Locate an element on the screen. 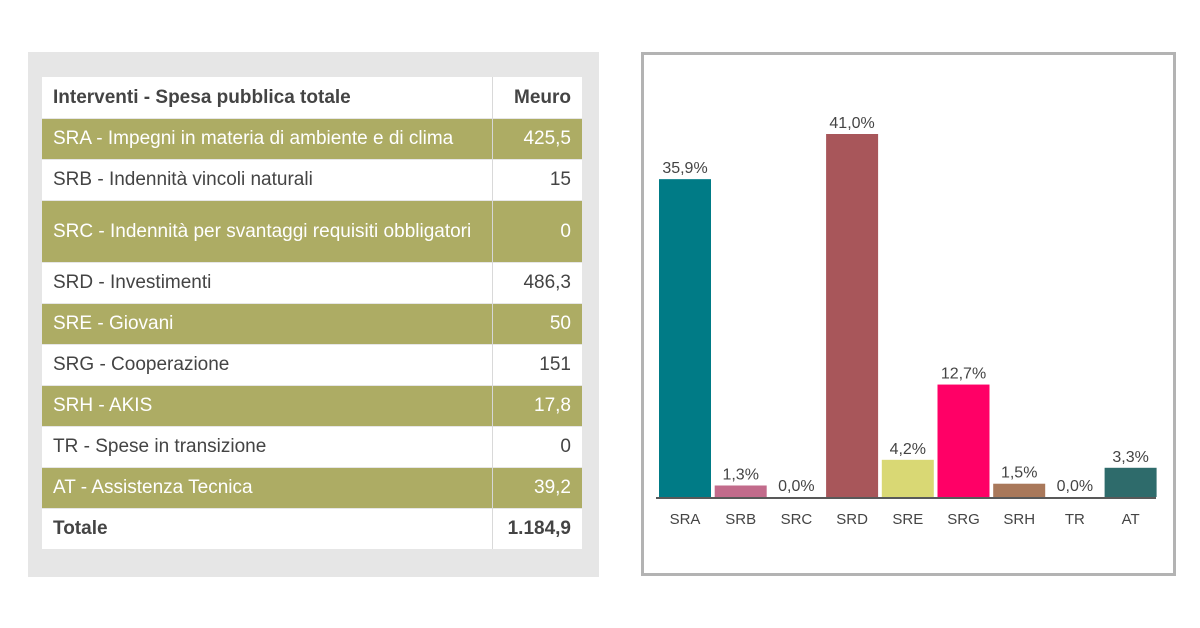 The image size is (1200, 628). tick-label-srd: SRD is located at coordinates (852, 519).